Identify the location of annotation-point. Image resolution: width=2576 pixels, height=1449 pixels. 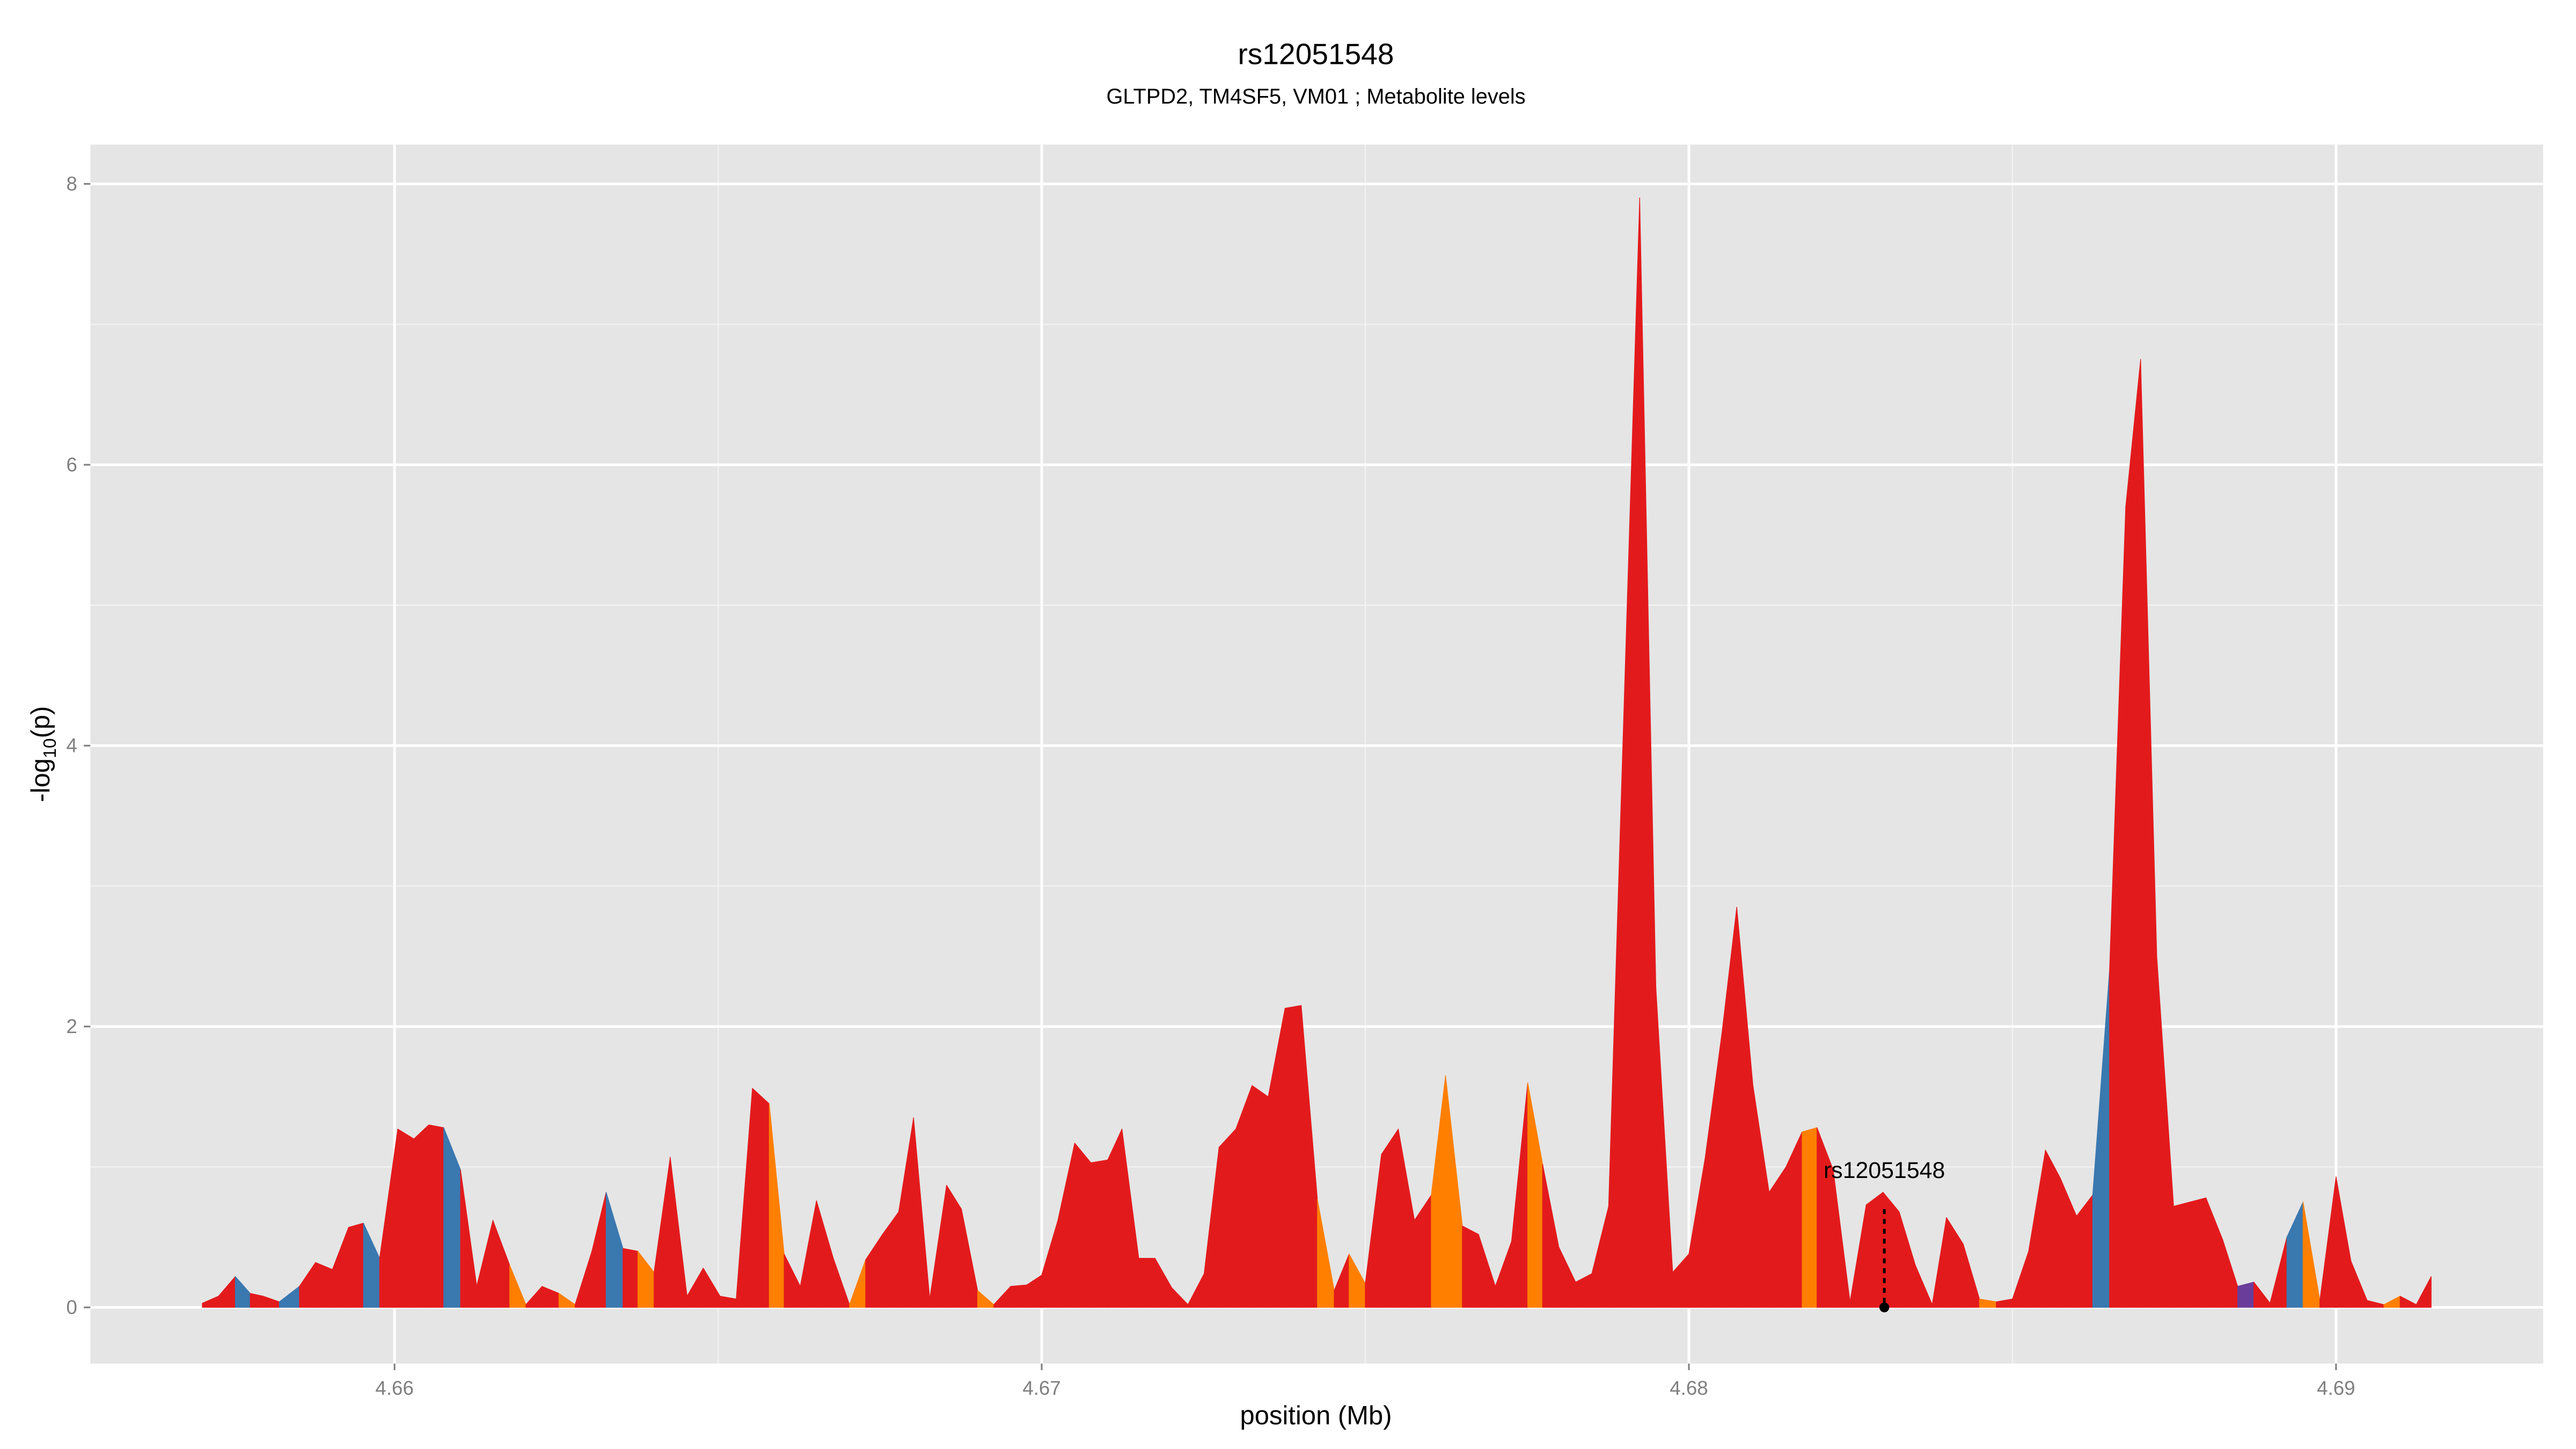
(1884, 1307).